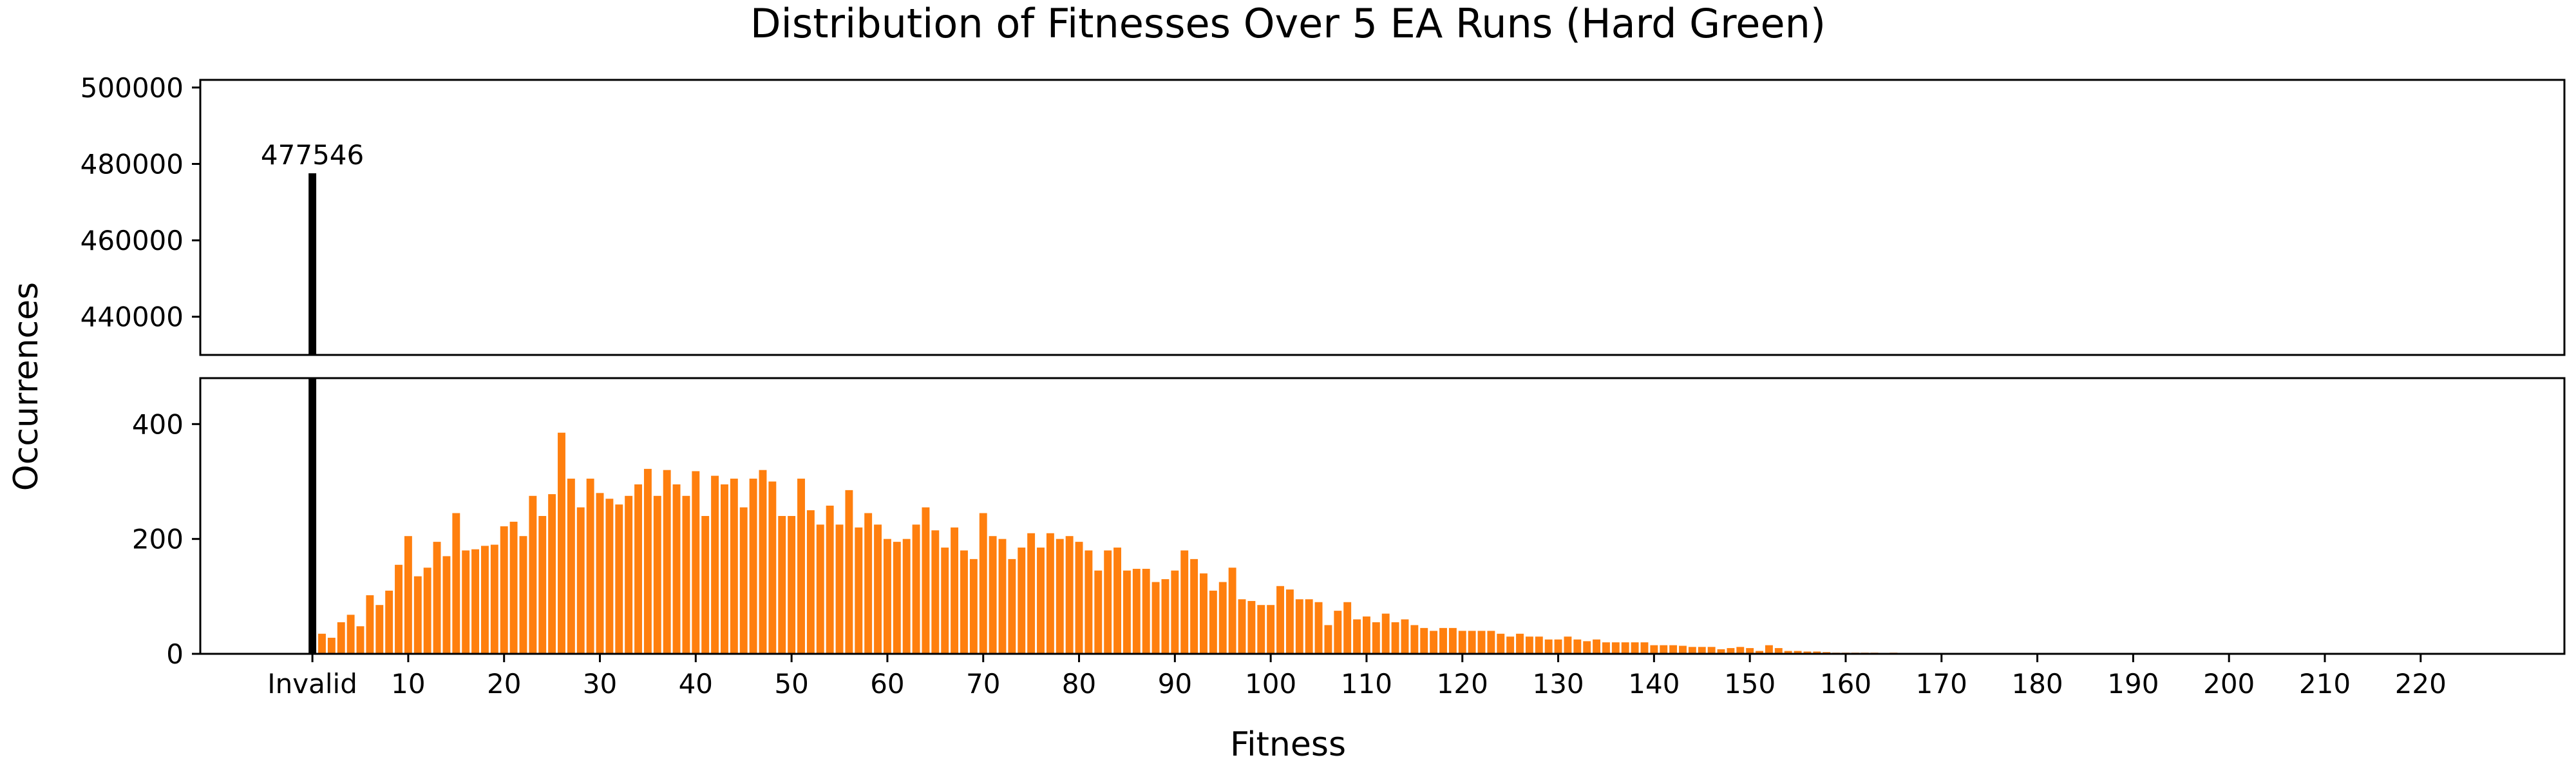  What do you see at coordinates (312, 516) in the screenshot?
I see `invalid-bar-bottom` at bounding box center [312, 516].